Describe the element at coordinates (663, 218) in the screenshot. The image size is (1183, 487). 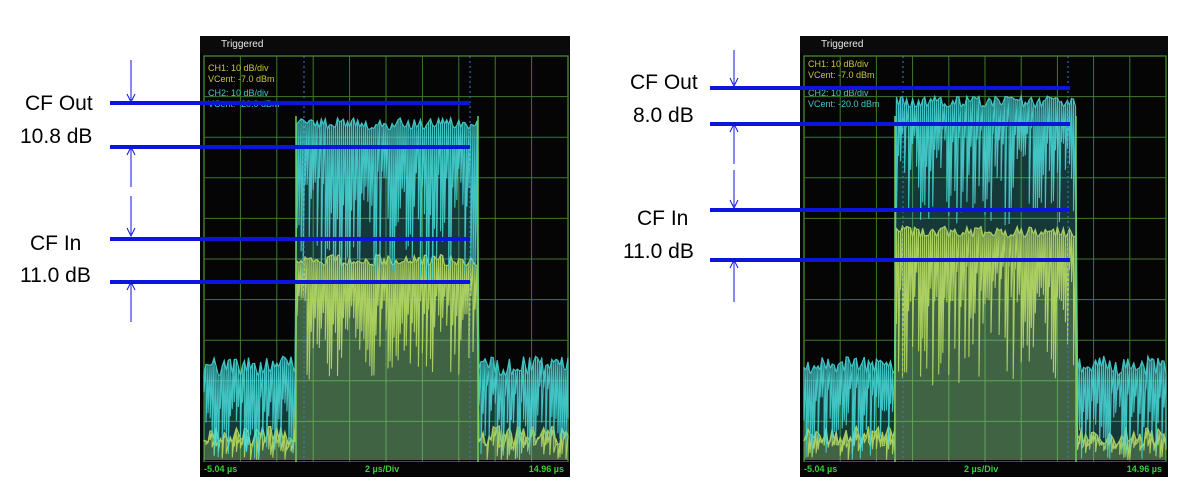
I see `cf-in-label-right: CF In` at that location.